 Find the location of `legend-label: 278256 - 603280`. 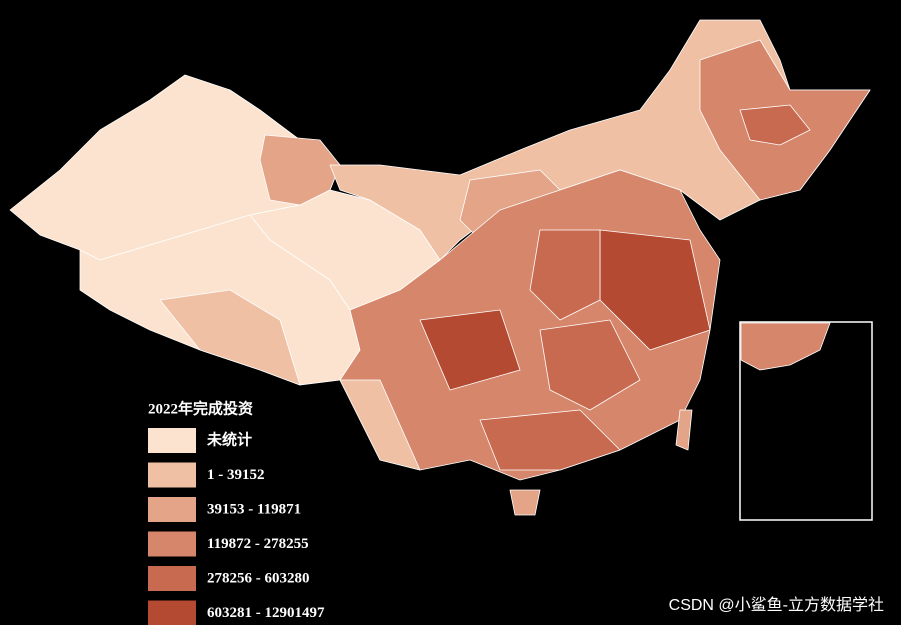

legend-label: 278256 - 603280 is located at coordinates (258, 578).